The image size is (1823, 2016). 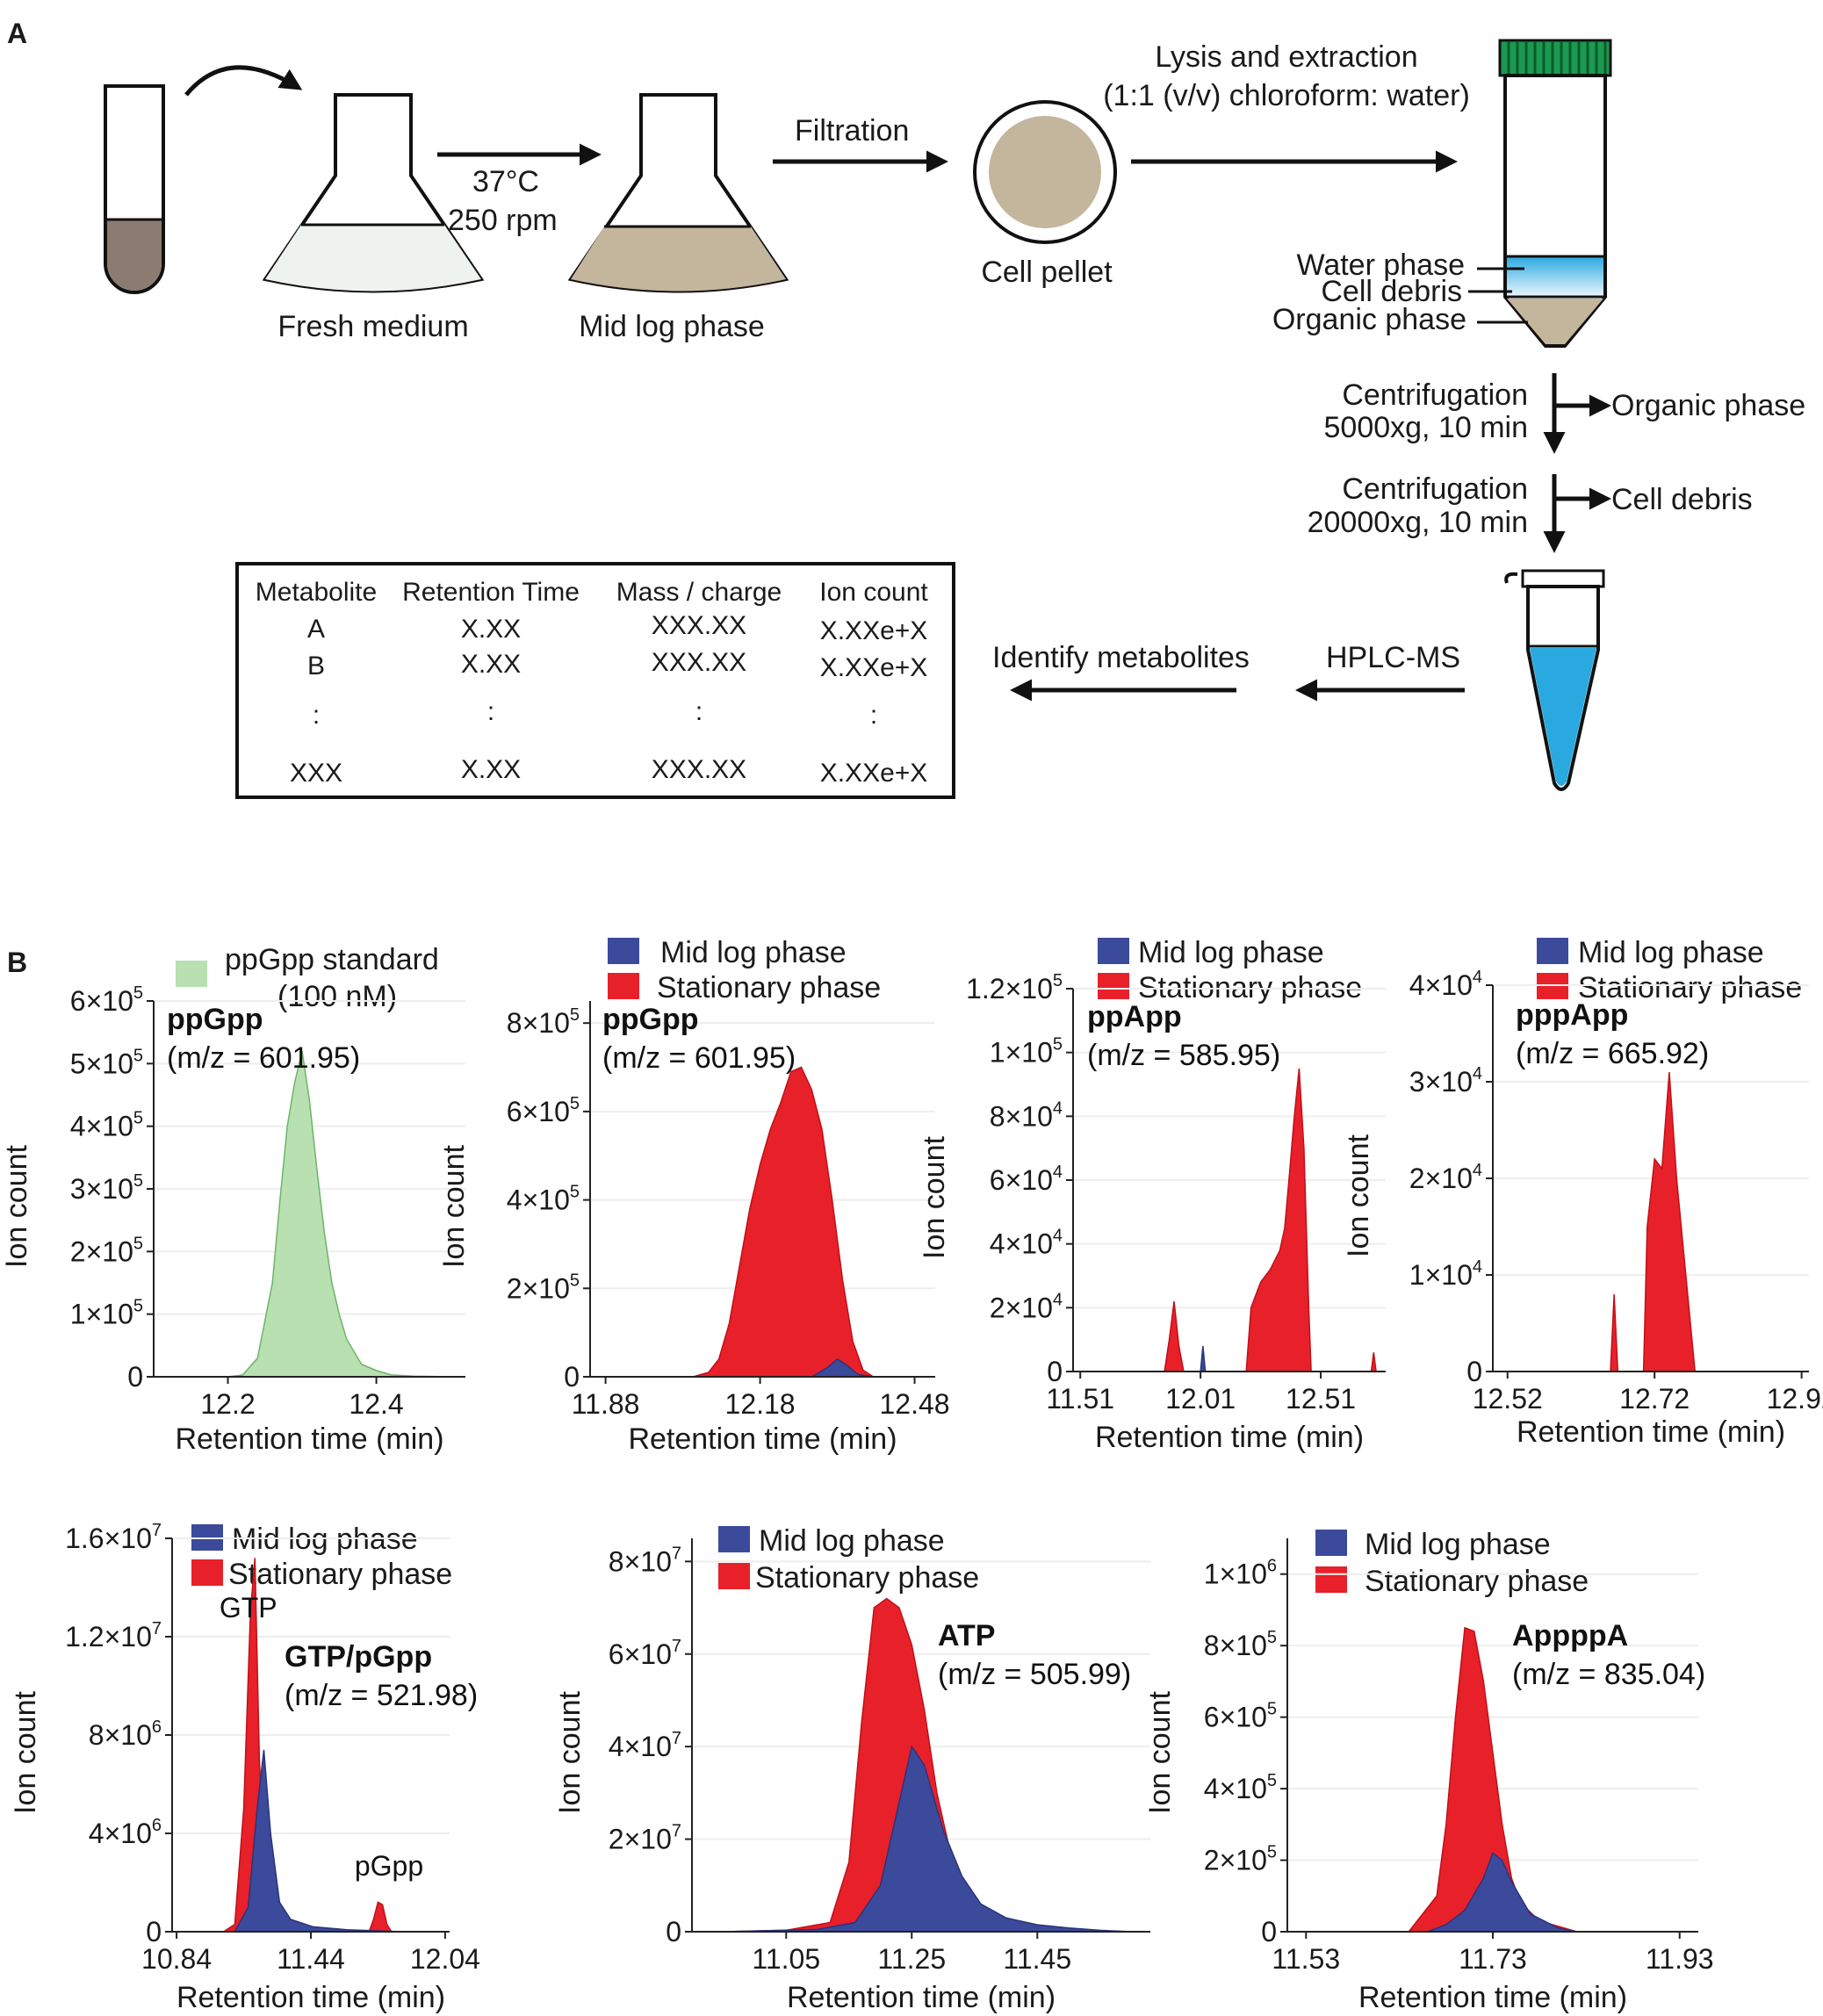 What do you see at coordinates (1654, 1399) in the screenshot?
I see `x-tick-label: 12.72` at bounding box center [1654, 1399].